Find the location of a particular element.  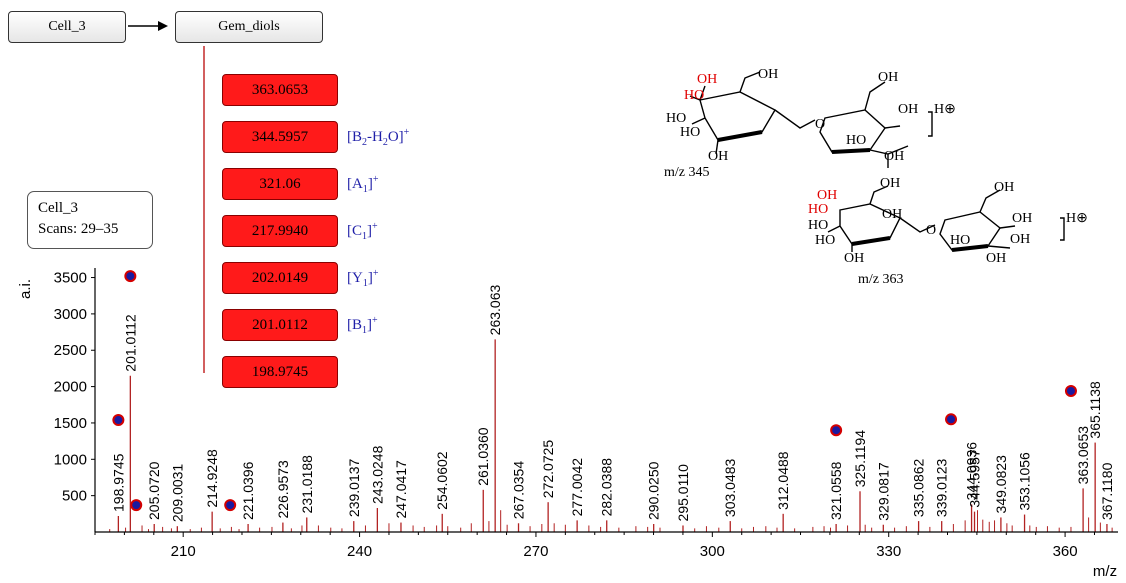

peak-label: 329.0817 is located at coordinates (883, 491).